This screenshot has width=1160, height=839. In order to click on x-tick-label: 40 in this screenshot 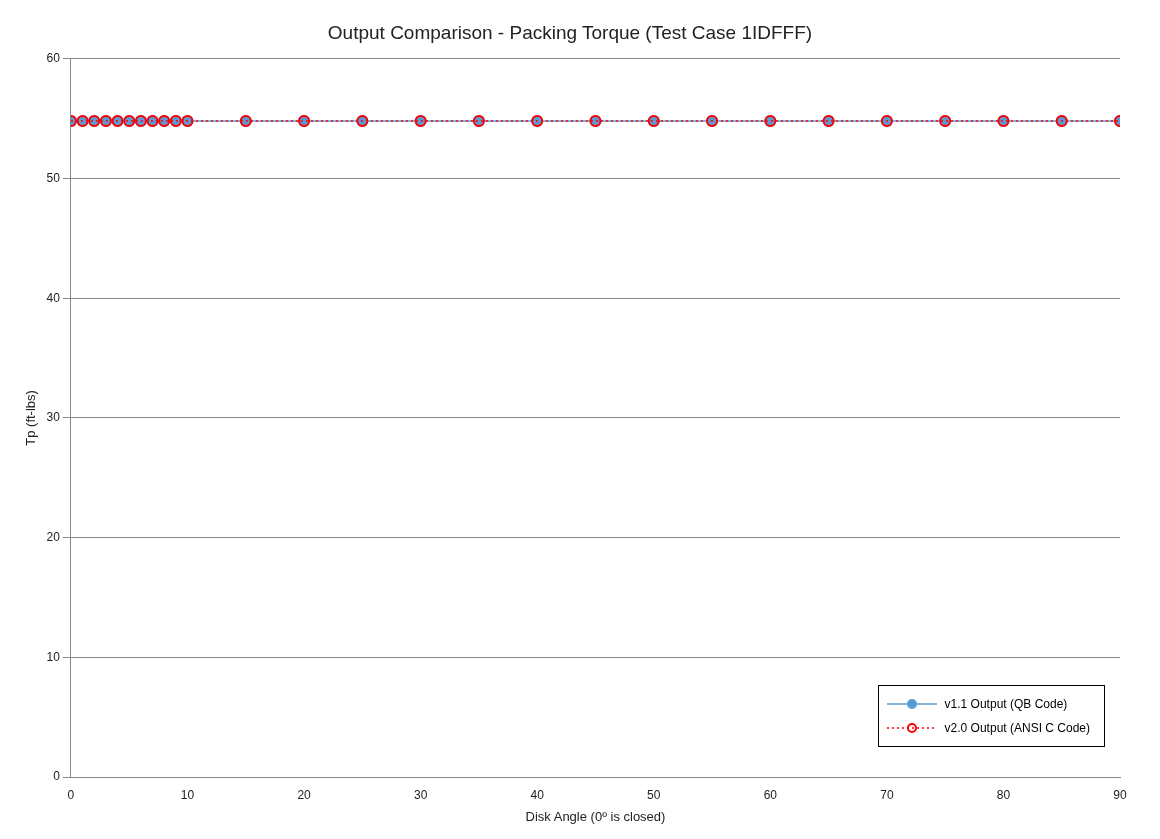, I will do `click(537, 794)`.